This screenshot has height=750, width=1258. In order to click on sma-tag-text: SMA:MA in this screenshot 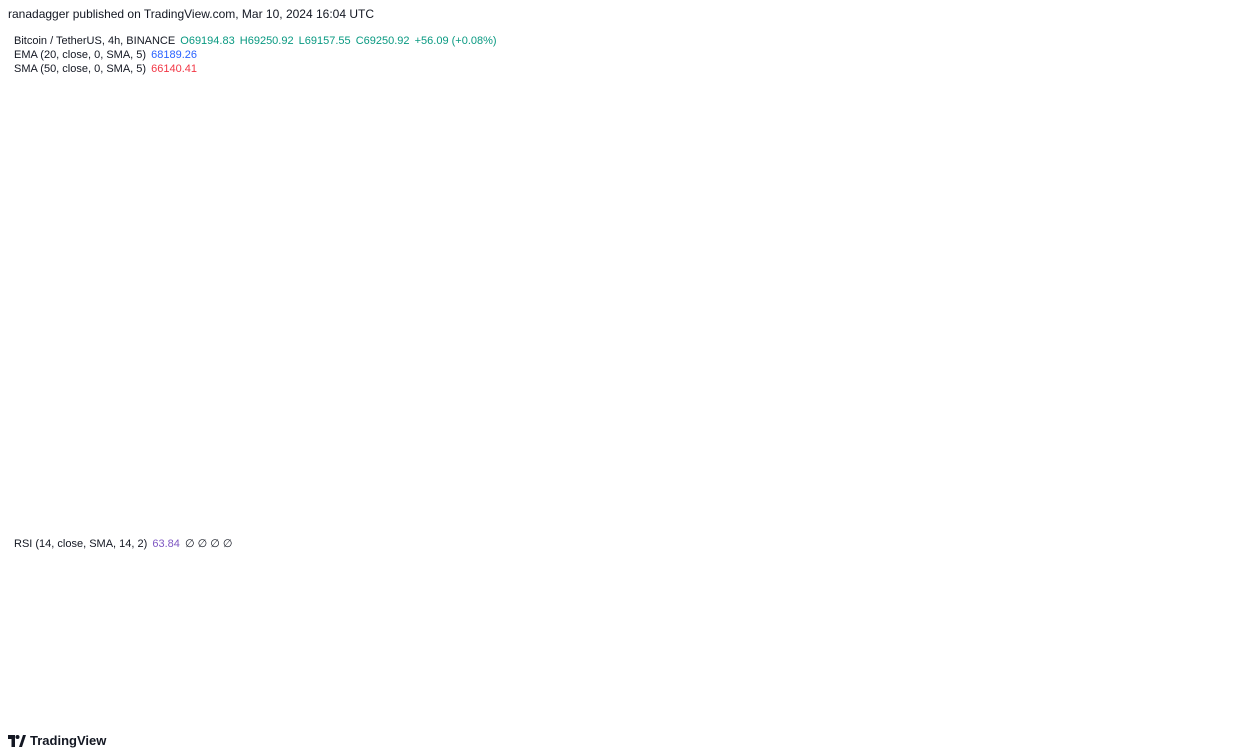, I will do `click(1162, 124)`.